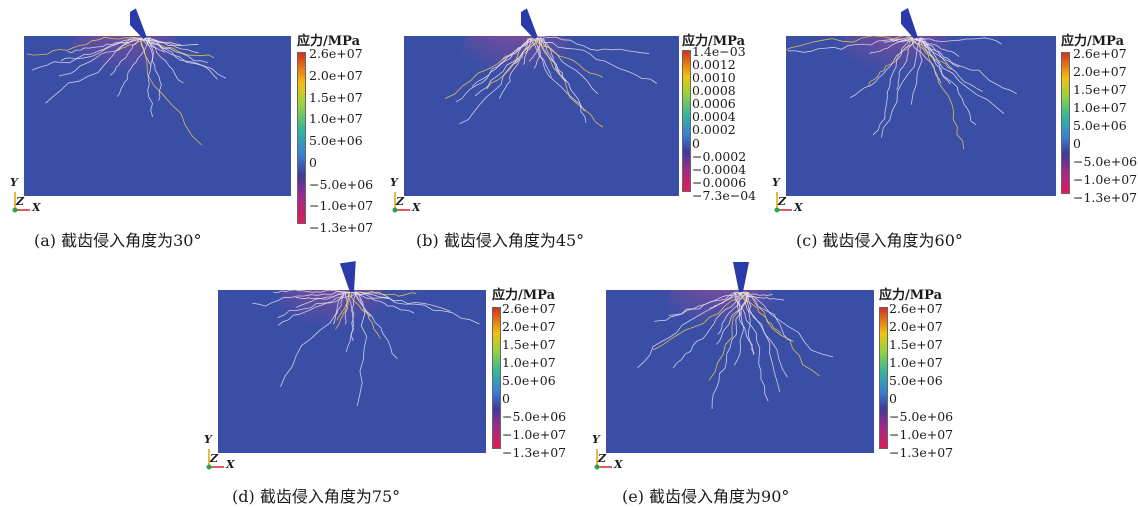 The height and width of the screenshot is (507, 1138). What do you see at coordinates (714, 104) in the screenshot?
I see `tick-label: 0.0006` at bounding box center [714, 104].